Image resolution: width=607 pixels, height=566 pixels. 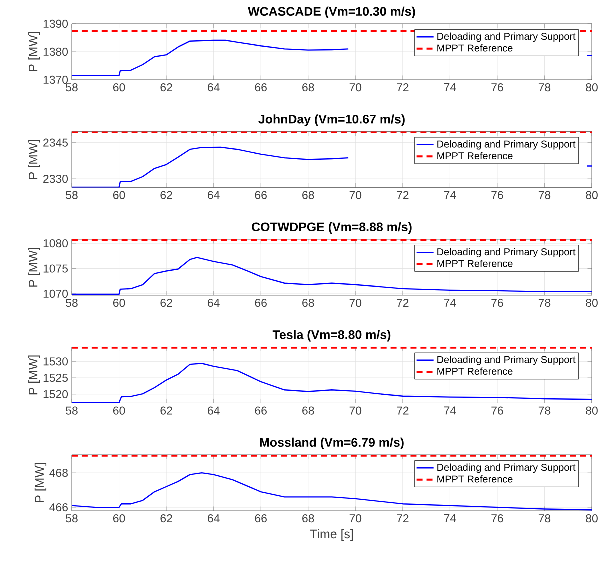 What do you see at coordinates (56, 294) in the screenshot?
I see `y-tick-label: 1070` at bounding box center [56, 294].